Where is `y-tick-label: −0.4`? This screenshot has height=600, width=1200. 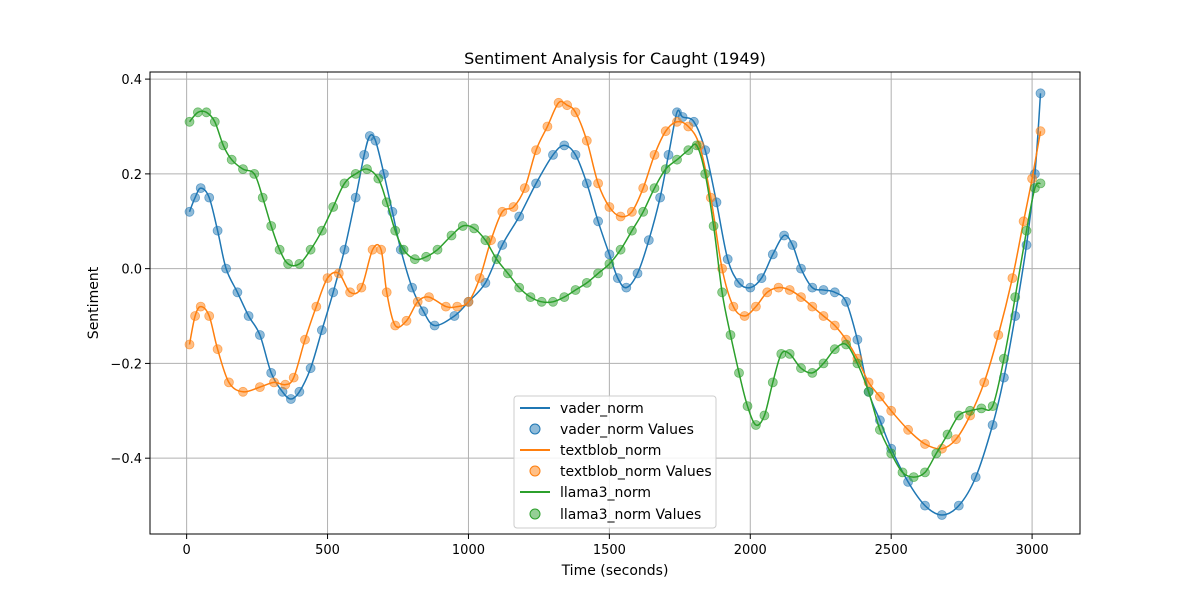
y-tick-label: −0.4 is located at coordinates (126, 459).